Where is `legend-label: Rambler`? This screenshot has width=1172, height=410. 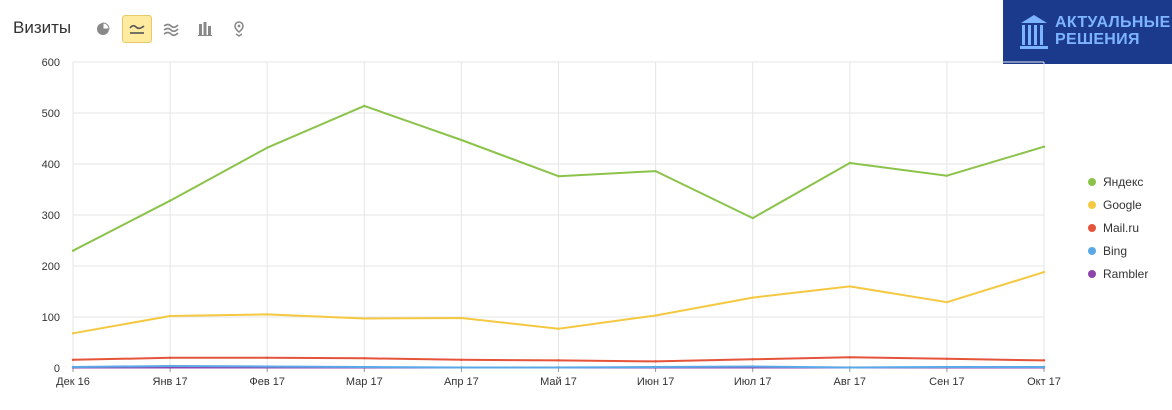 legend-label: Rambler is located at coordinates (1126, 273).